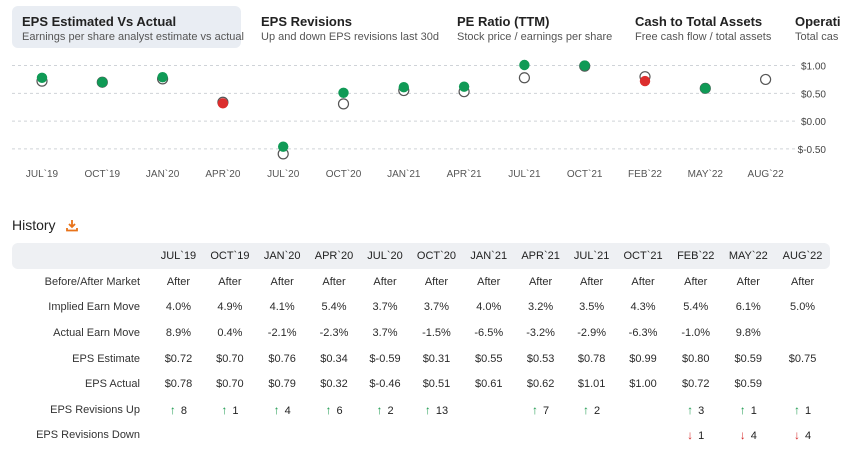  I want to click on download-icon, so click(72, 225).